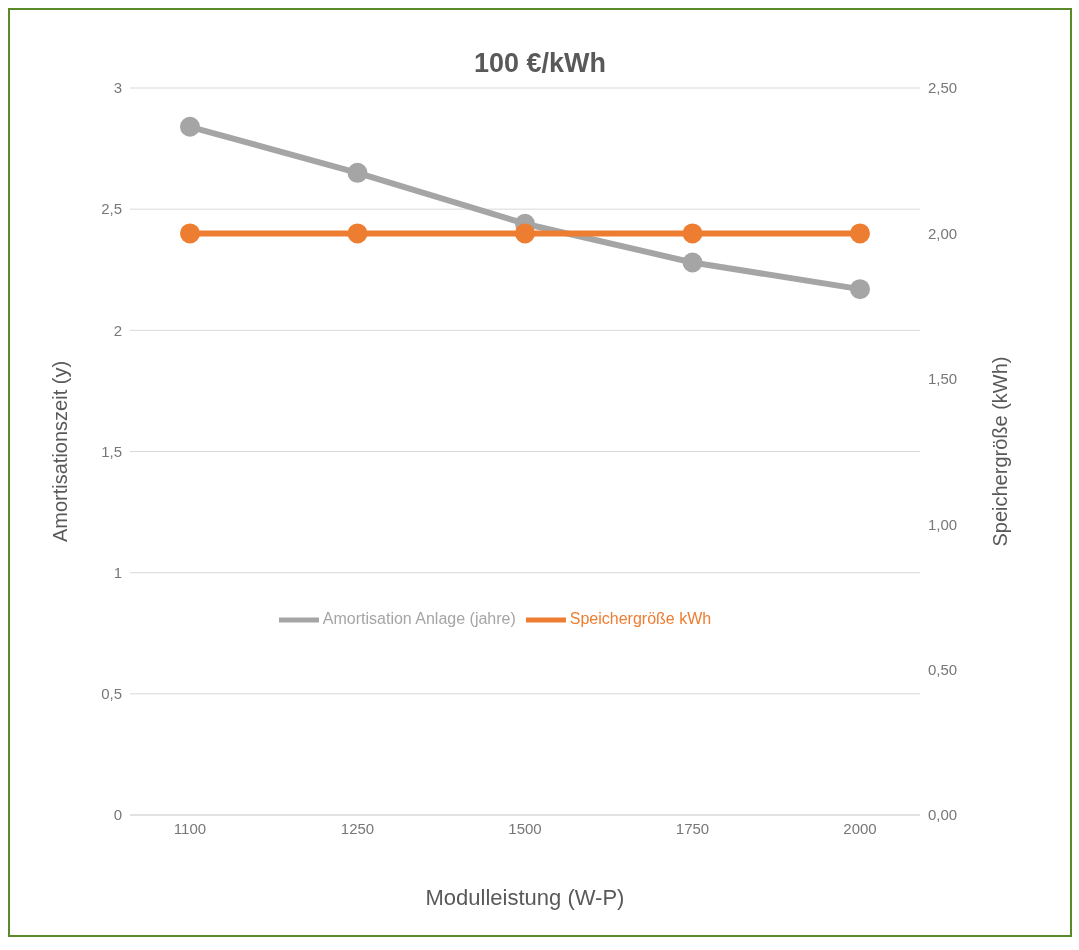 Image resolution: width=1079 pixels, height=950 pixels. I want to click on y-tick-label: 3, so click(117, 88).